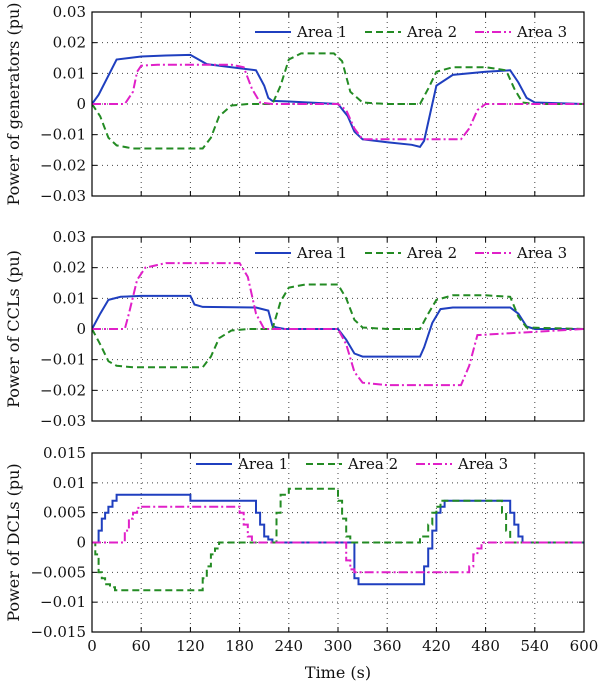 This screenshot has width=600, height=686. I want to click on y-tick-label: −0.015, so click(58, 632).